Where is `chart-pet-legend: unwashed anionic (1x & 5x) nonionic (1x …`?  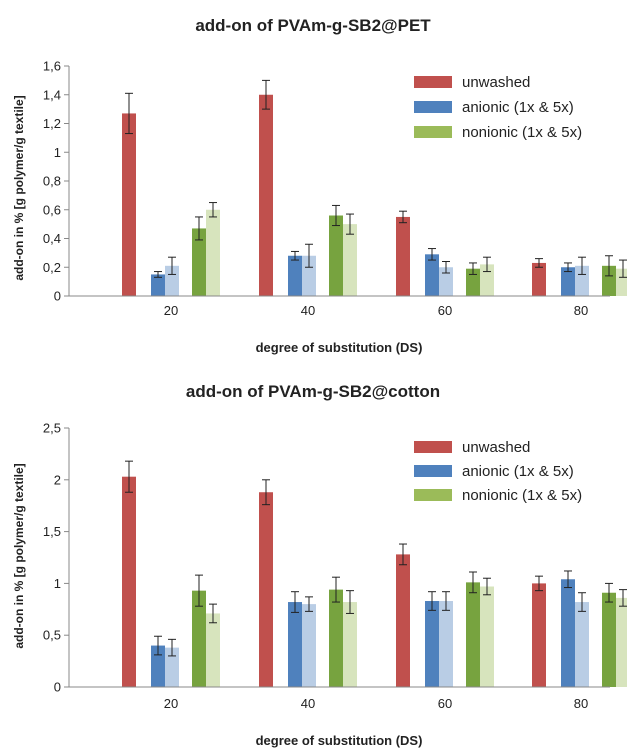
chart-pet-legend: unwashed anionic (1x & 5x) nonionic (1x … is located at coordinates (498, 107).